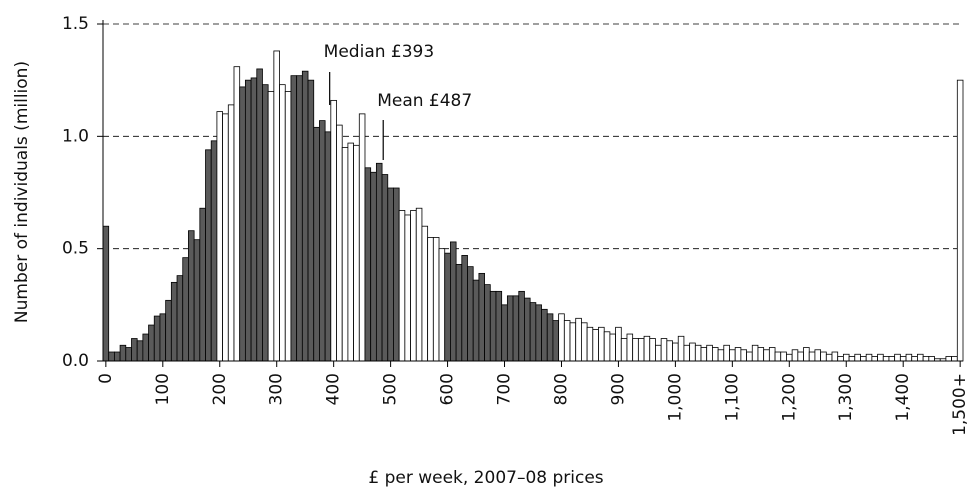 This screenshot has width=972, height=495. Describe the element at coordinates (732, 397) in the screenshot. I see `x-tick-label: 1,100` at that location.